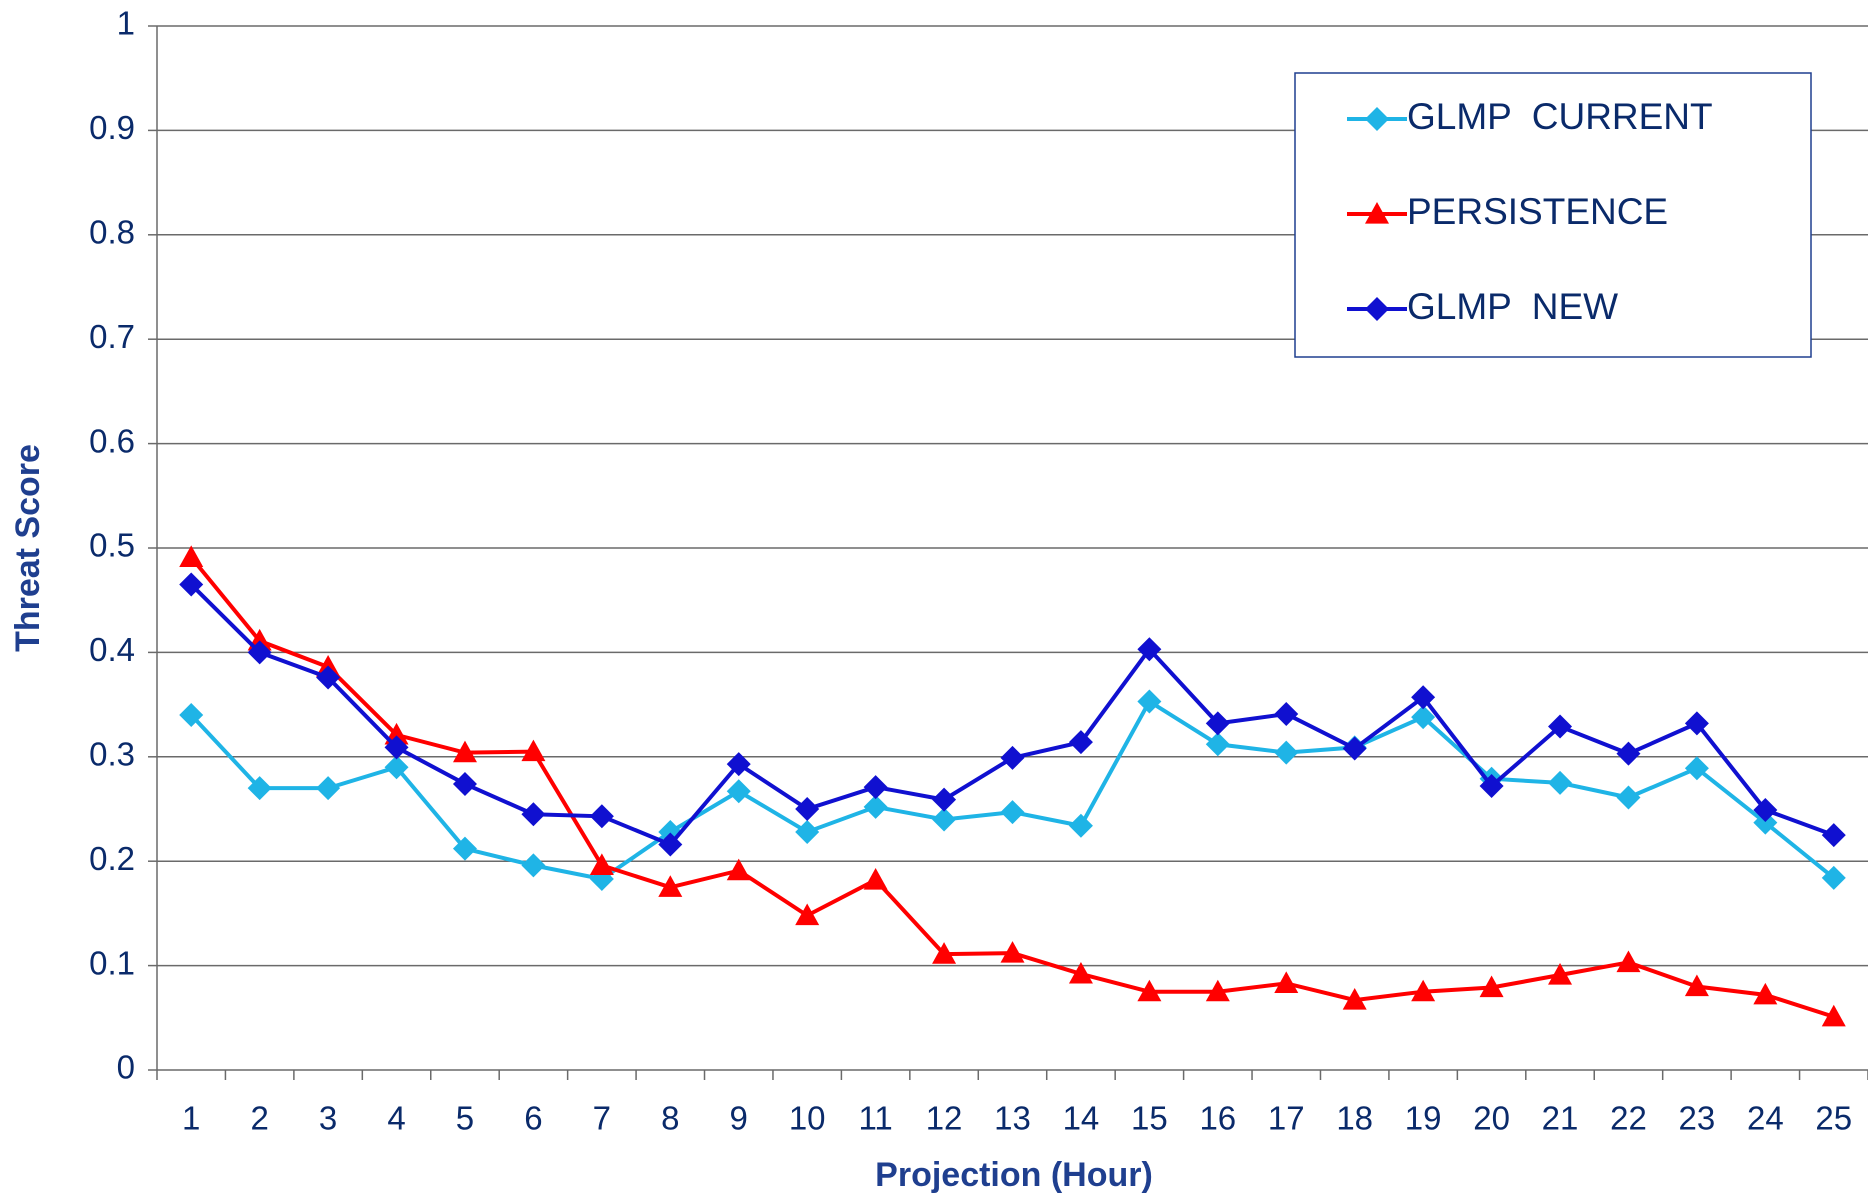 This screenshot has width=1868, height=1201. Describe the element at coordinates (739, 1118) in the screenshot. I see `x-tick-label: 9` at that location.